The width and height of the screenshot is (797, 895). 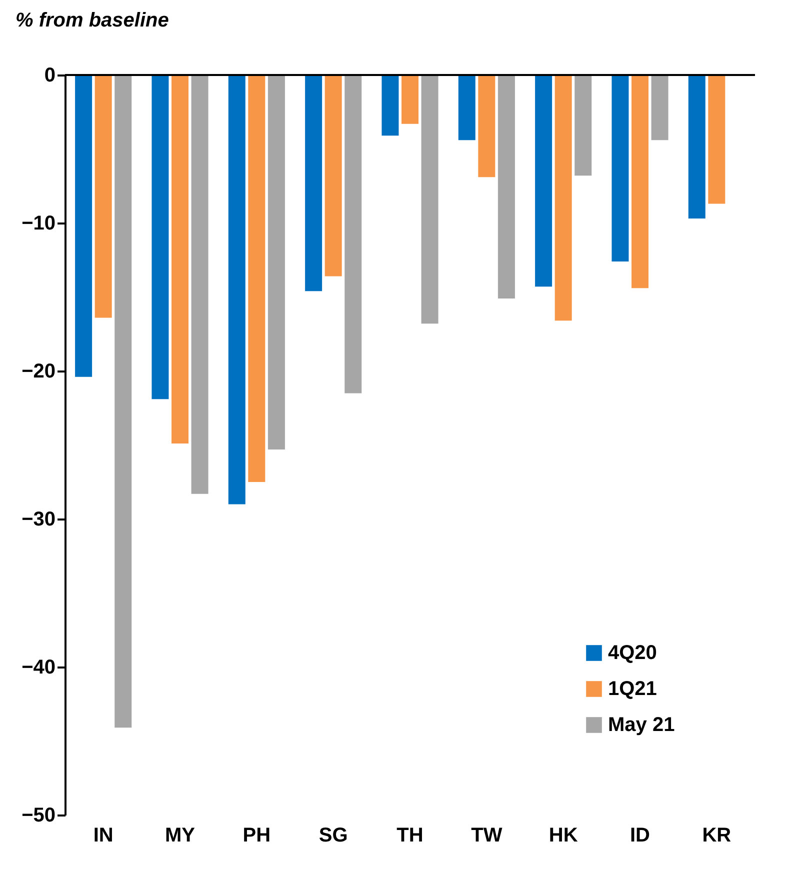 What do you see at coordinates (39, 815) in the screenshot?
I see `y-tick-label: −50` at bounding box center [39, 815].